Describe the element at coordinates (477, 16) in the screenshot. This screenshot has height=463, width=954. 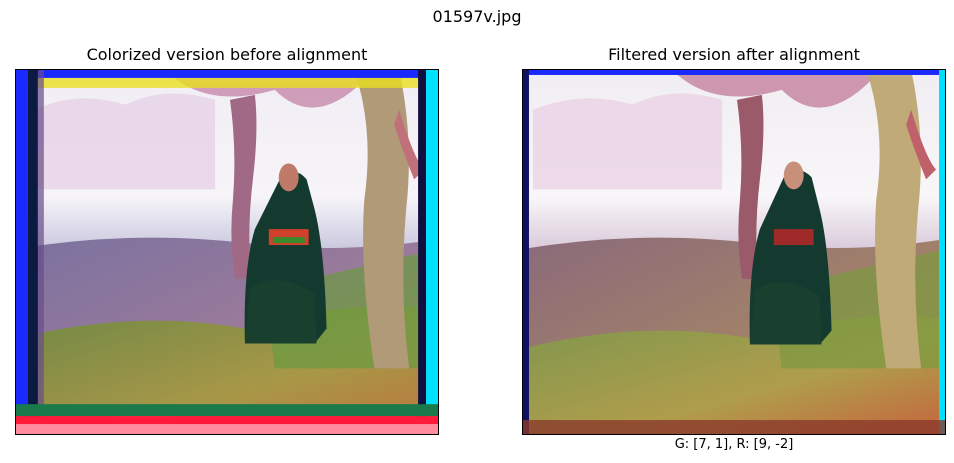
I see `figure-title: 01597v.jpg` at that location.